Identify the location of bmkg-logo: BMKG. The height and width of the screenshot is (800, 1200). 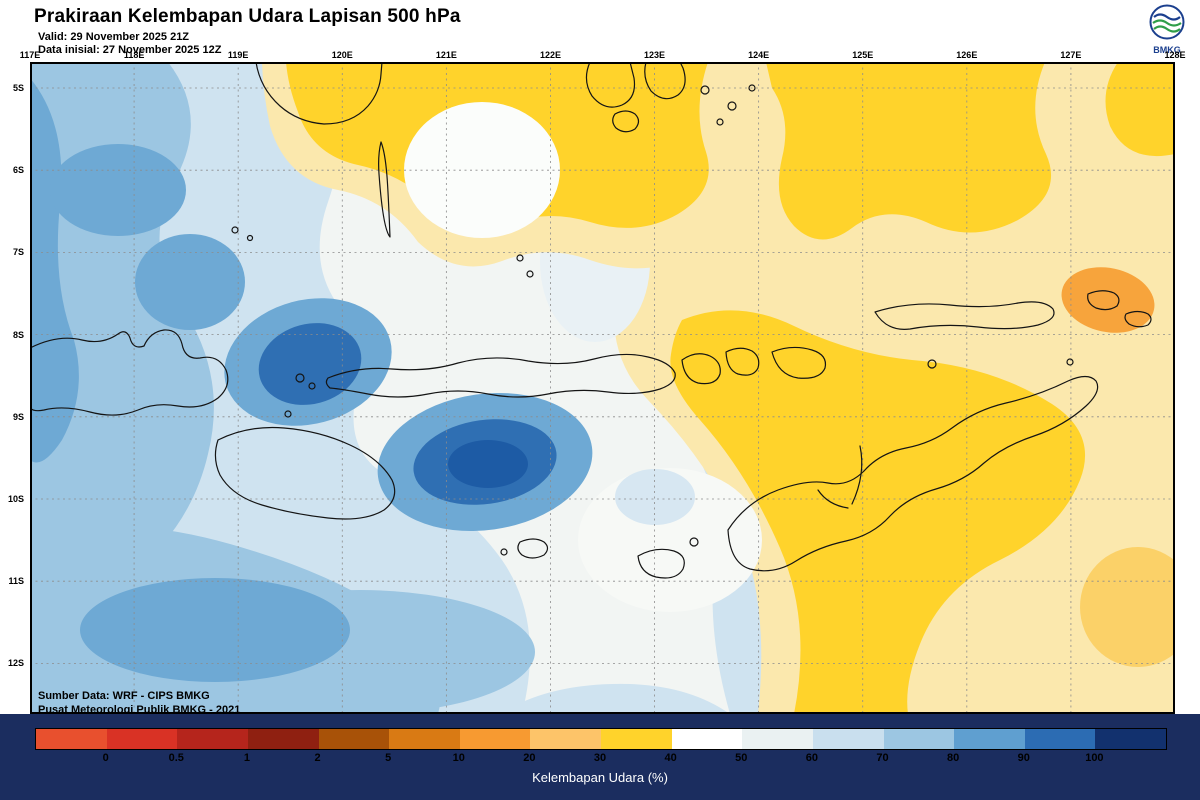
(1167, 32).